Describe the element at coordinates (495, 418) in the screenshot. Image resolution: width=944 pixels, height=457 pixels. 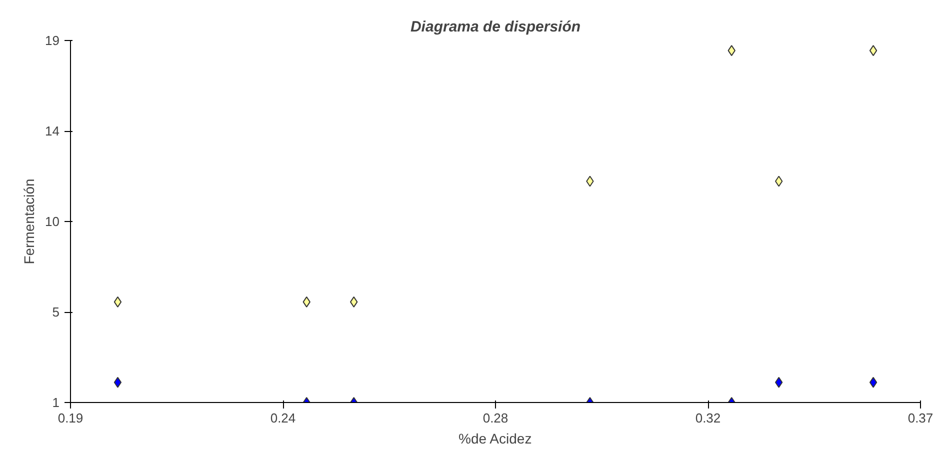
I see `x-tick-label: 0.28` at that location.